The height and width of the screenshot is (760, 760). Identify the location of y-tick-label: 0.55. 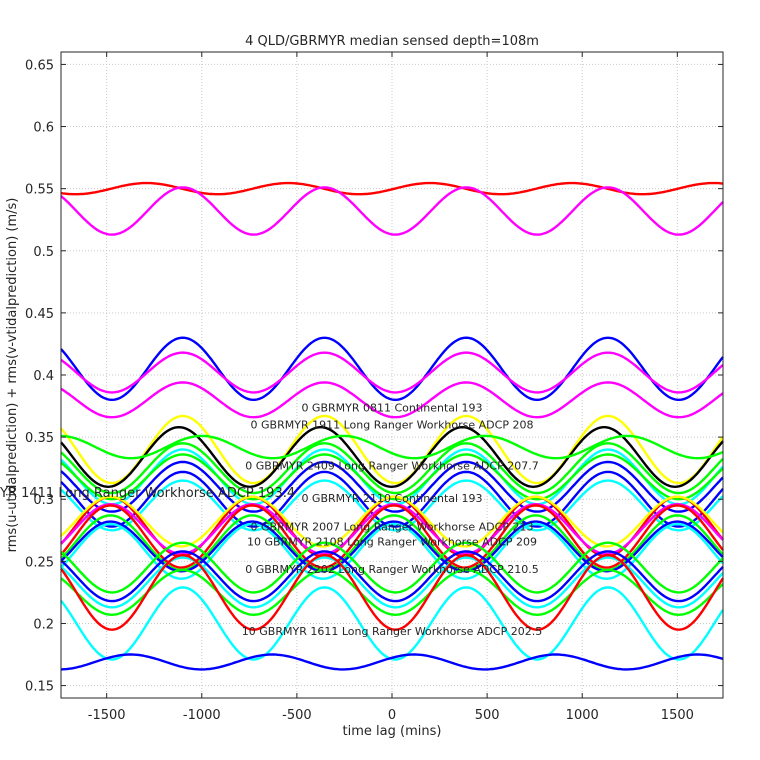
(39, 190).